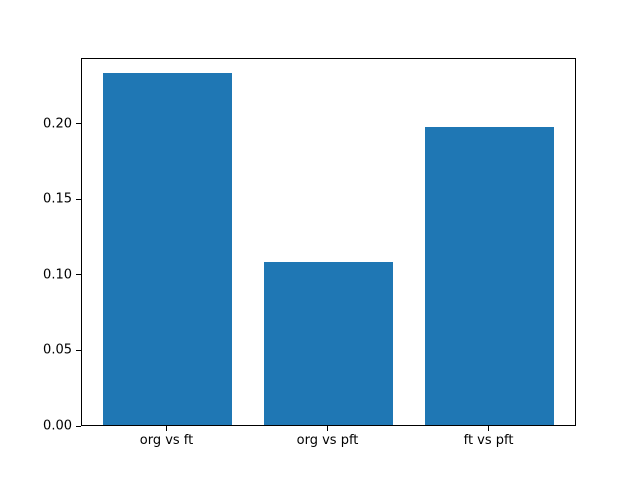 This screenshot has height=480, width=640. Describe the element at coordinates (488, 440) in the screenshot. I see `x-tick-label: ft vs pft` at that location.